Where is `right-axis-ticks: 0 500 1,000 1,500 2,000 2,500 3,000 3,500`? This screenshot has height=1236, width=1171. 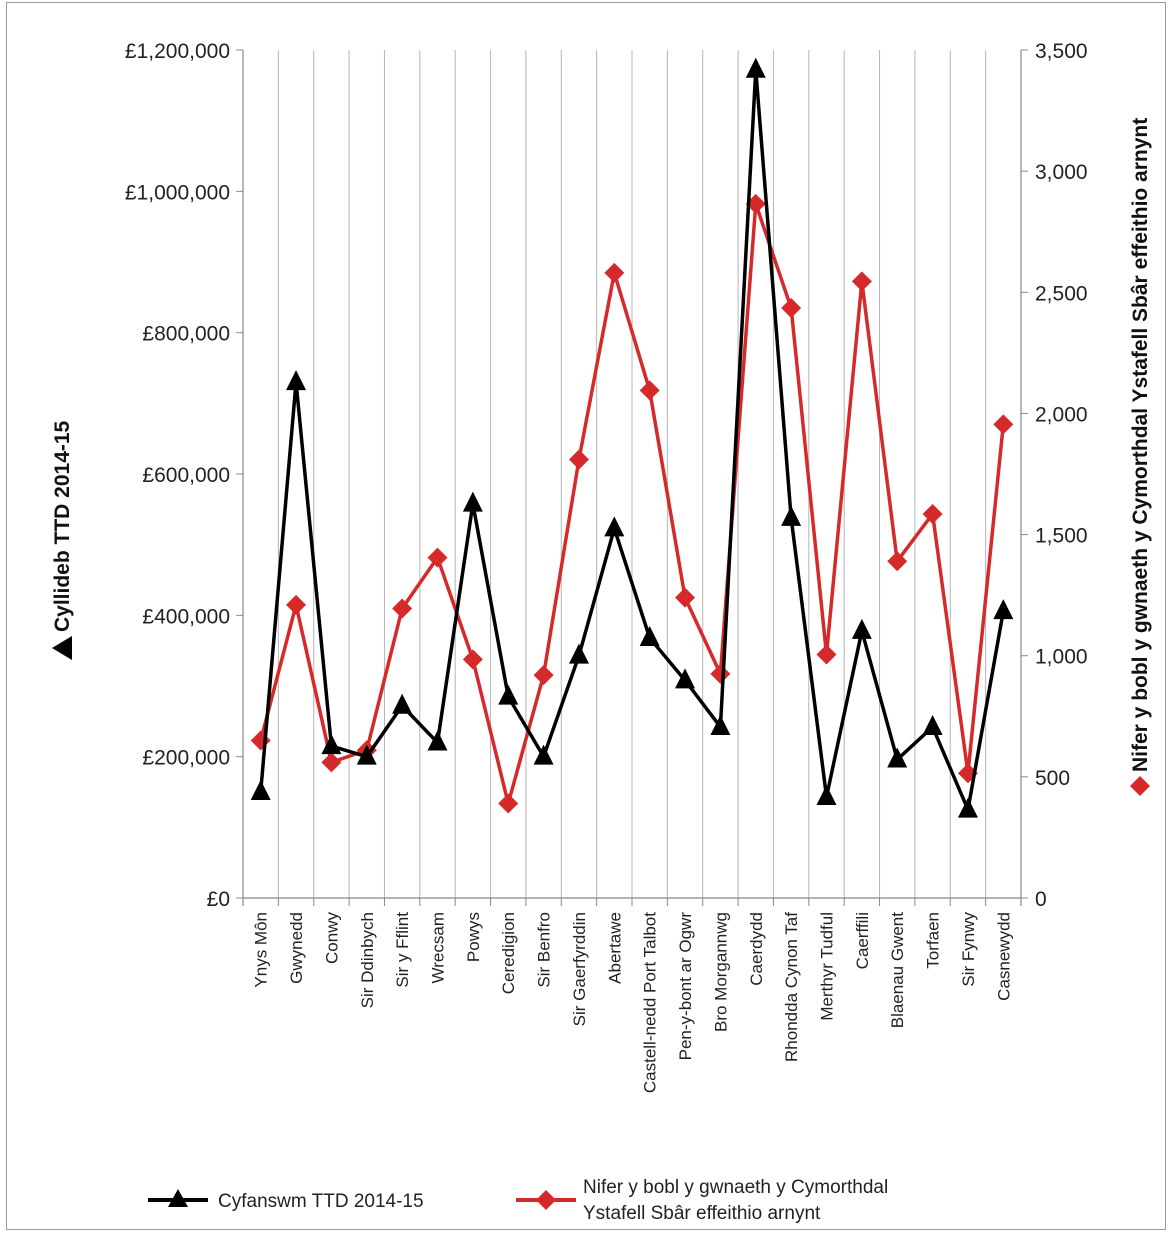 right-axis-ticks: 0 500 1,000 1,500 2,000 2,500 3,000 3,500 is located at coordinates (1054, 475).